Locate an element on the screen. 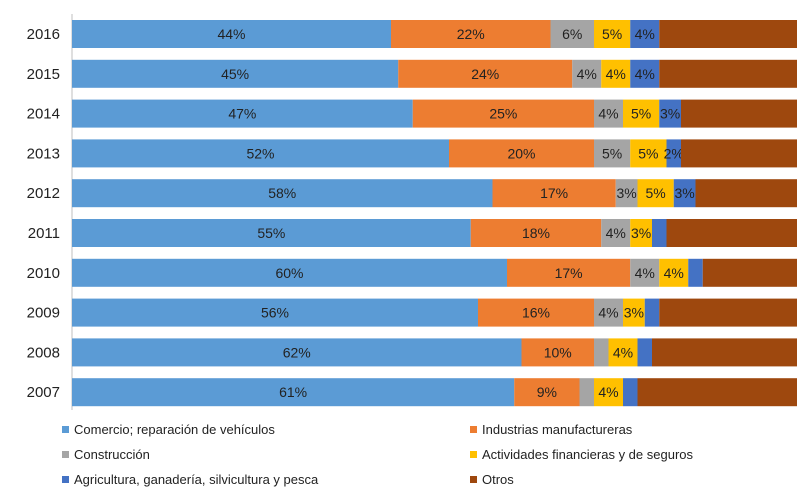  legend-label: Construcción is located at coordinates (112, 454).